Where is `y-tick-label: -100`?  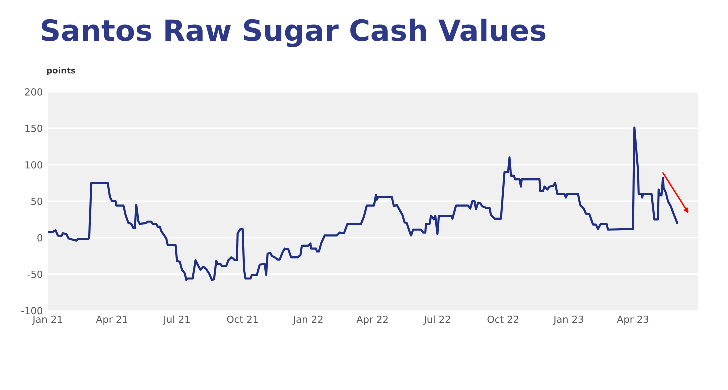 y-tick-label: -100 is located at coordinates (32, 311).